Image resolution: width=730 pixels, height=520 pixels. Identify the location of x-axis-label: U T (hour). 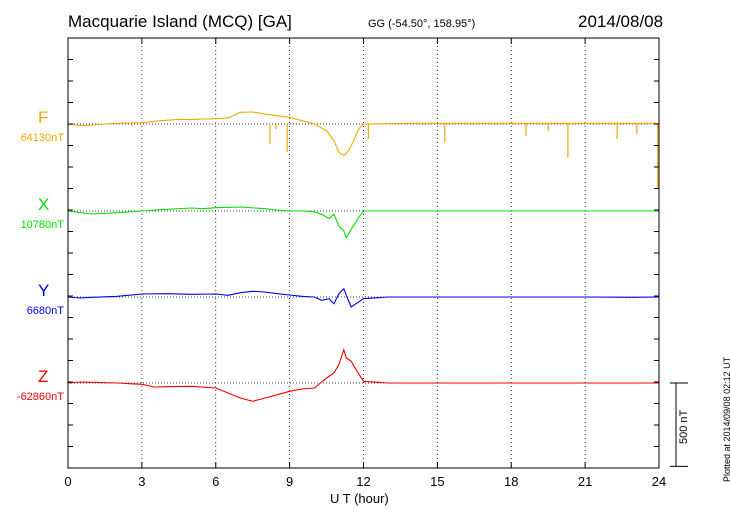
(359, 498).